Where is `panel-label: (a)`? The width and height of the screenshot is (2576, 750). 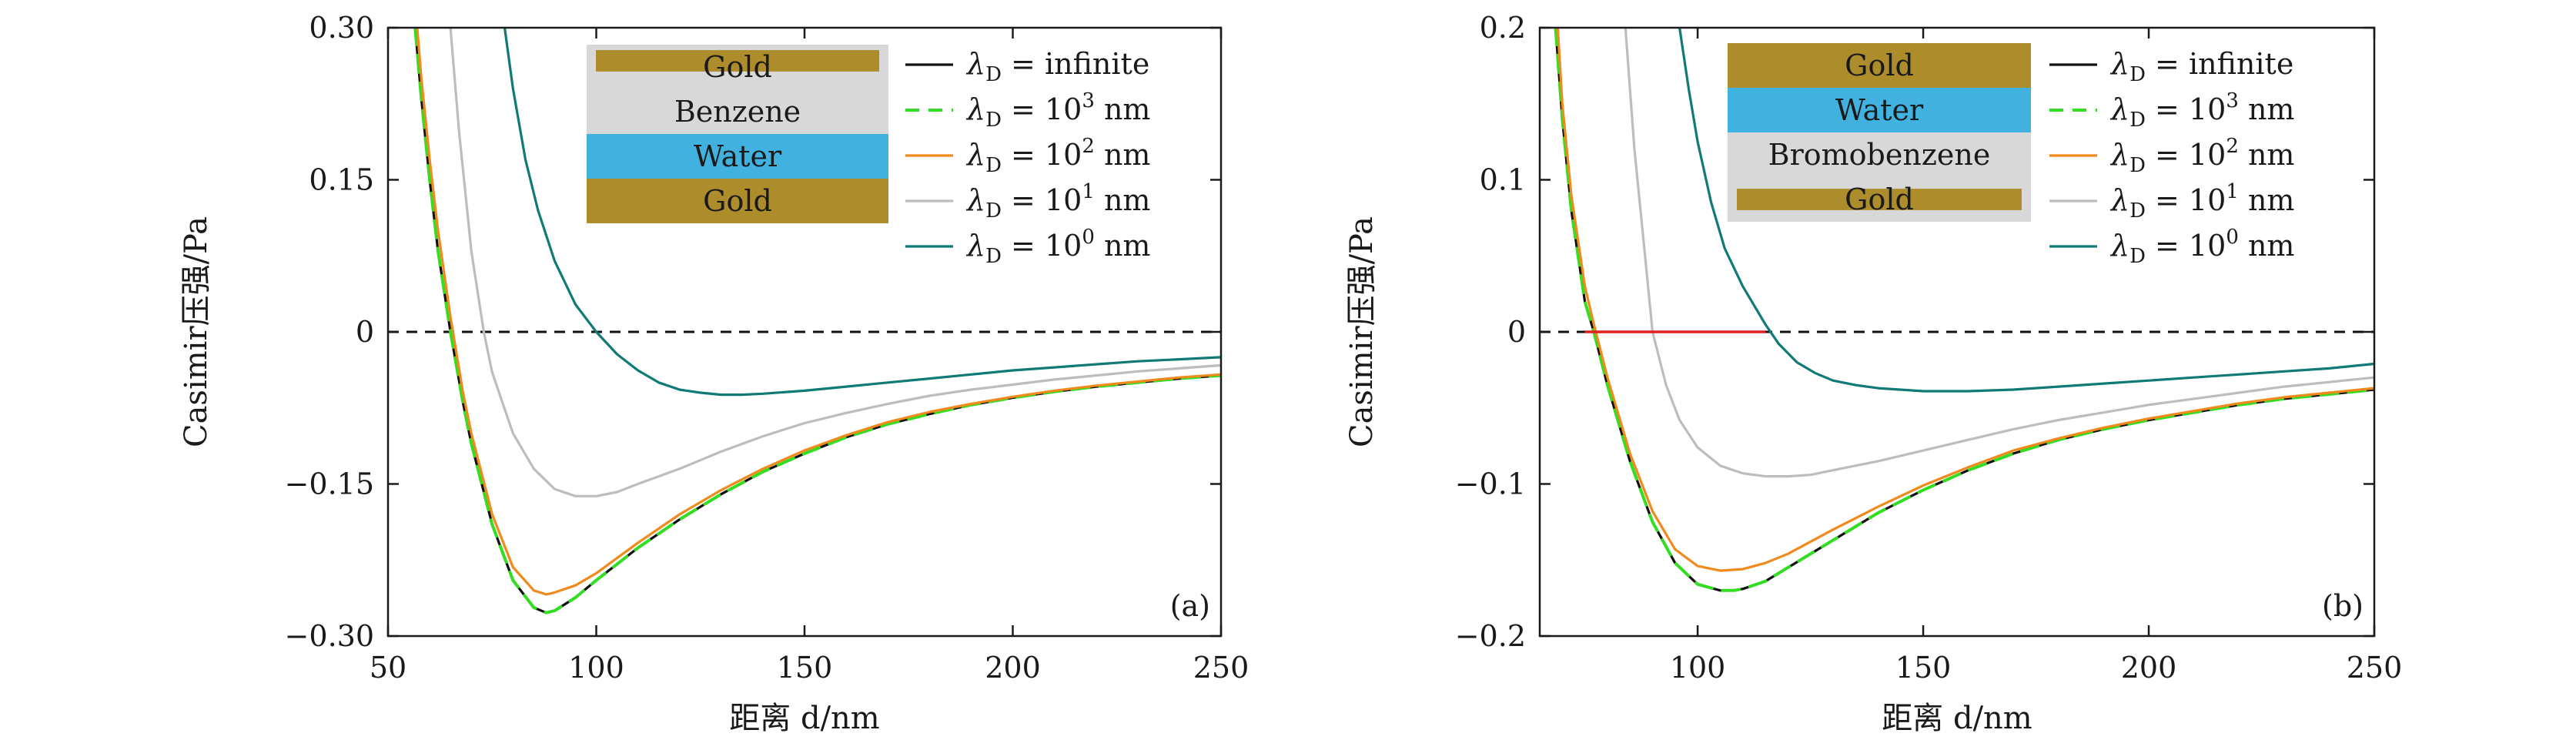
panel-label: (a) is located at coordinates (1190, 606).